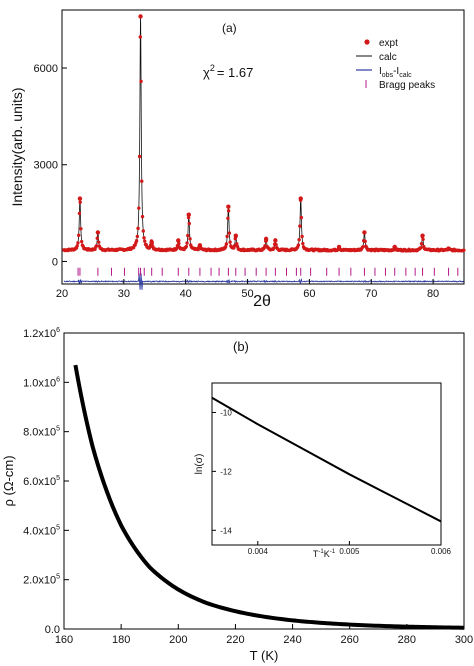  What do you see at coordinates (241, 346) in the screenshot?
I see `panel-b-label: (b)` at bounding box center [241, 346].